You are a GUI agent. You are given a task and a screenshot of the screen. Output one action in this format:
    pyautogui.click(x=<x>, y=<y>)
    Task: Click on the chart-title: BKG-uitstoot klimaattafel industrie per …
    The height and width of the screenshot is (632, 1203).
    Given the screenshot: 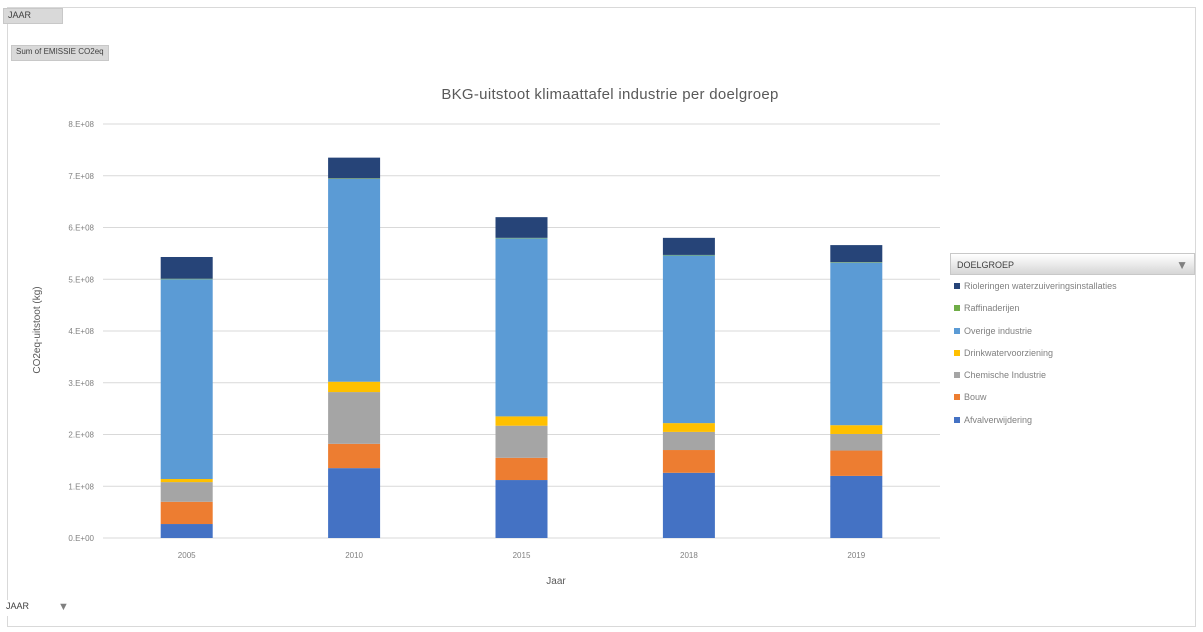 What is the action you would take?
    pyautogui.click(x=610, y=94)
    